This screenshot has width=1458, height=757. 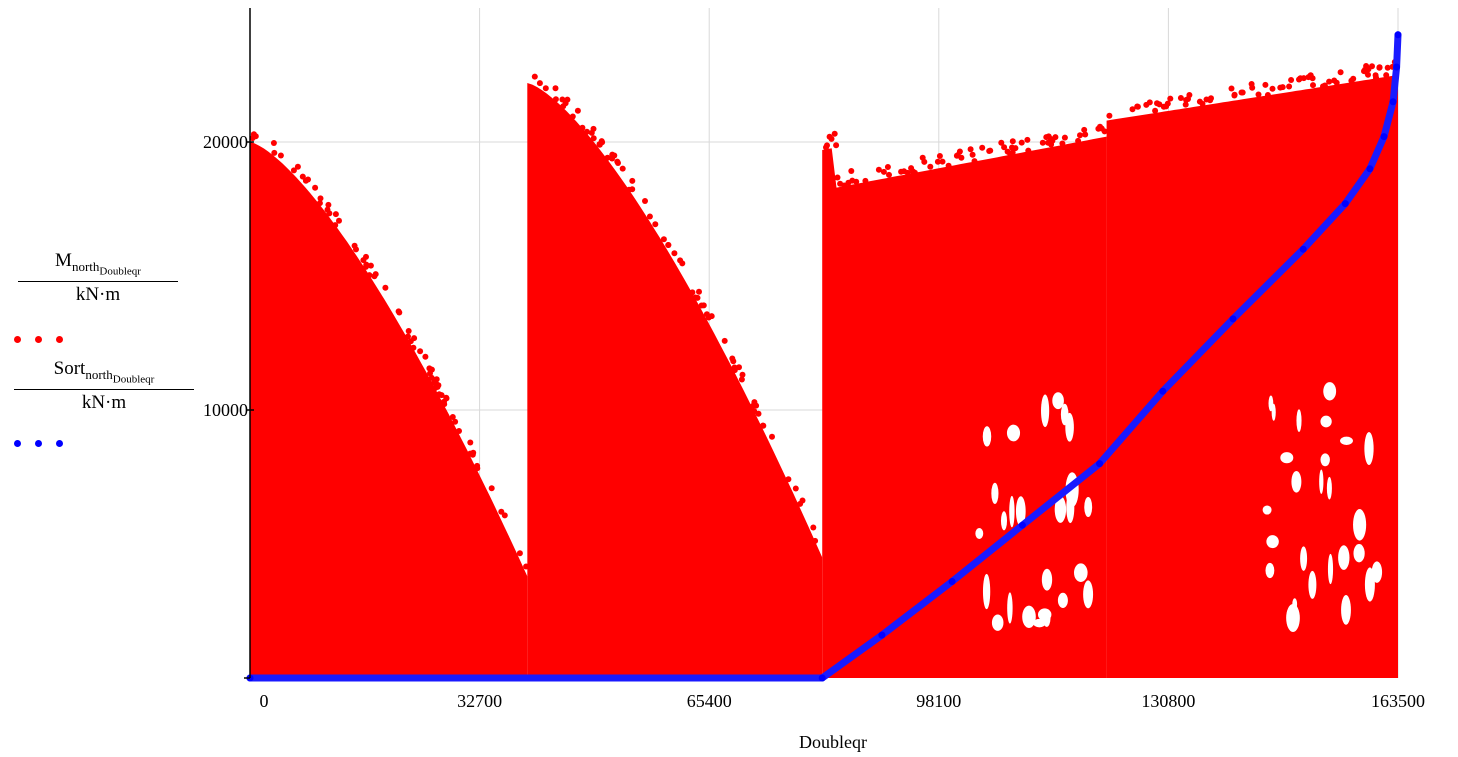 I want to click on legend-label-m-north: MnorthDoubleqr, so click(x=98, y=264).